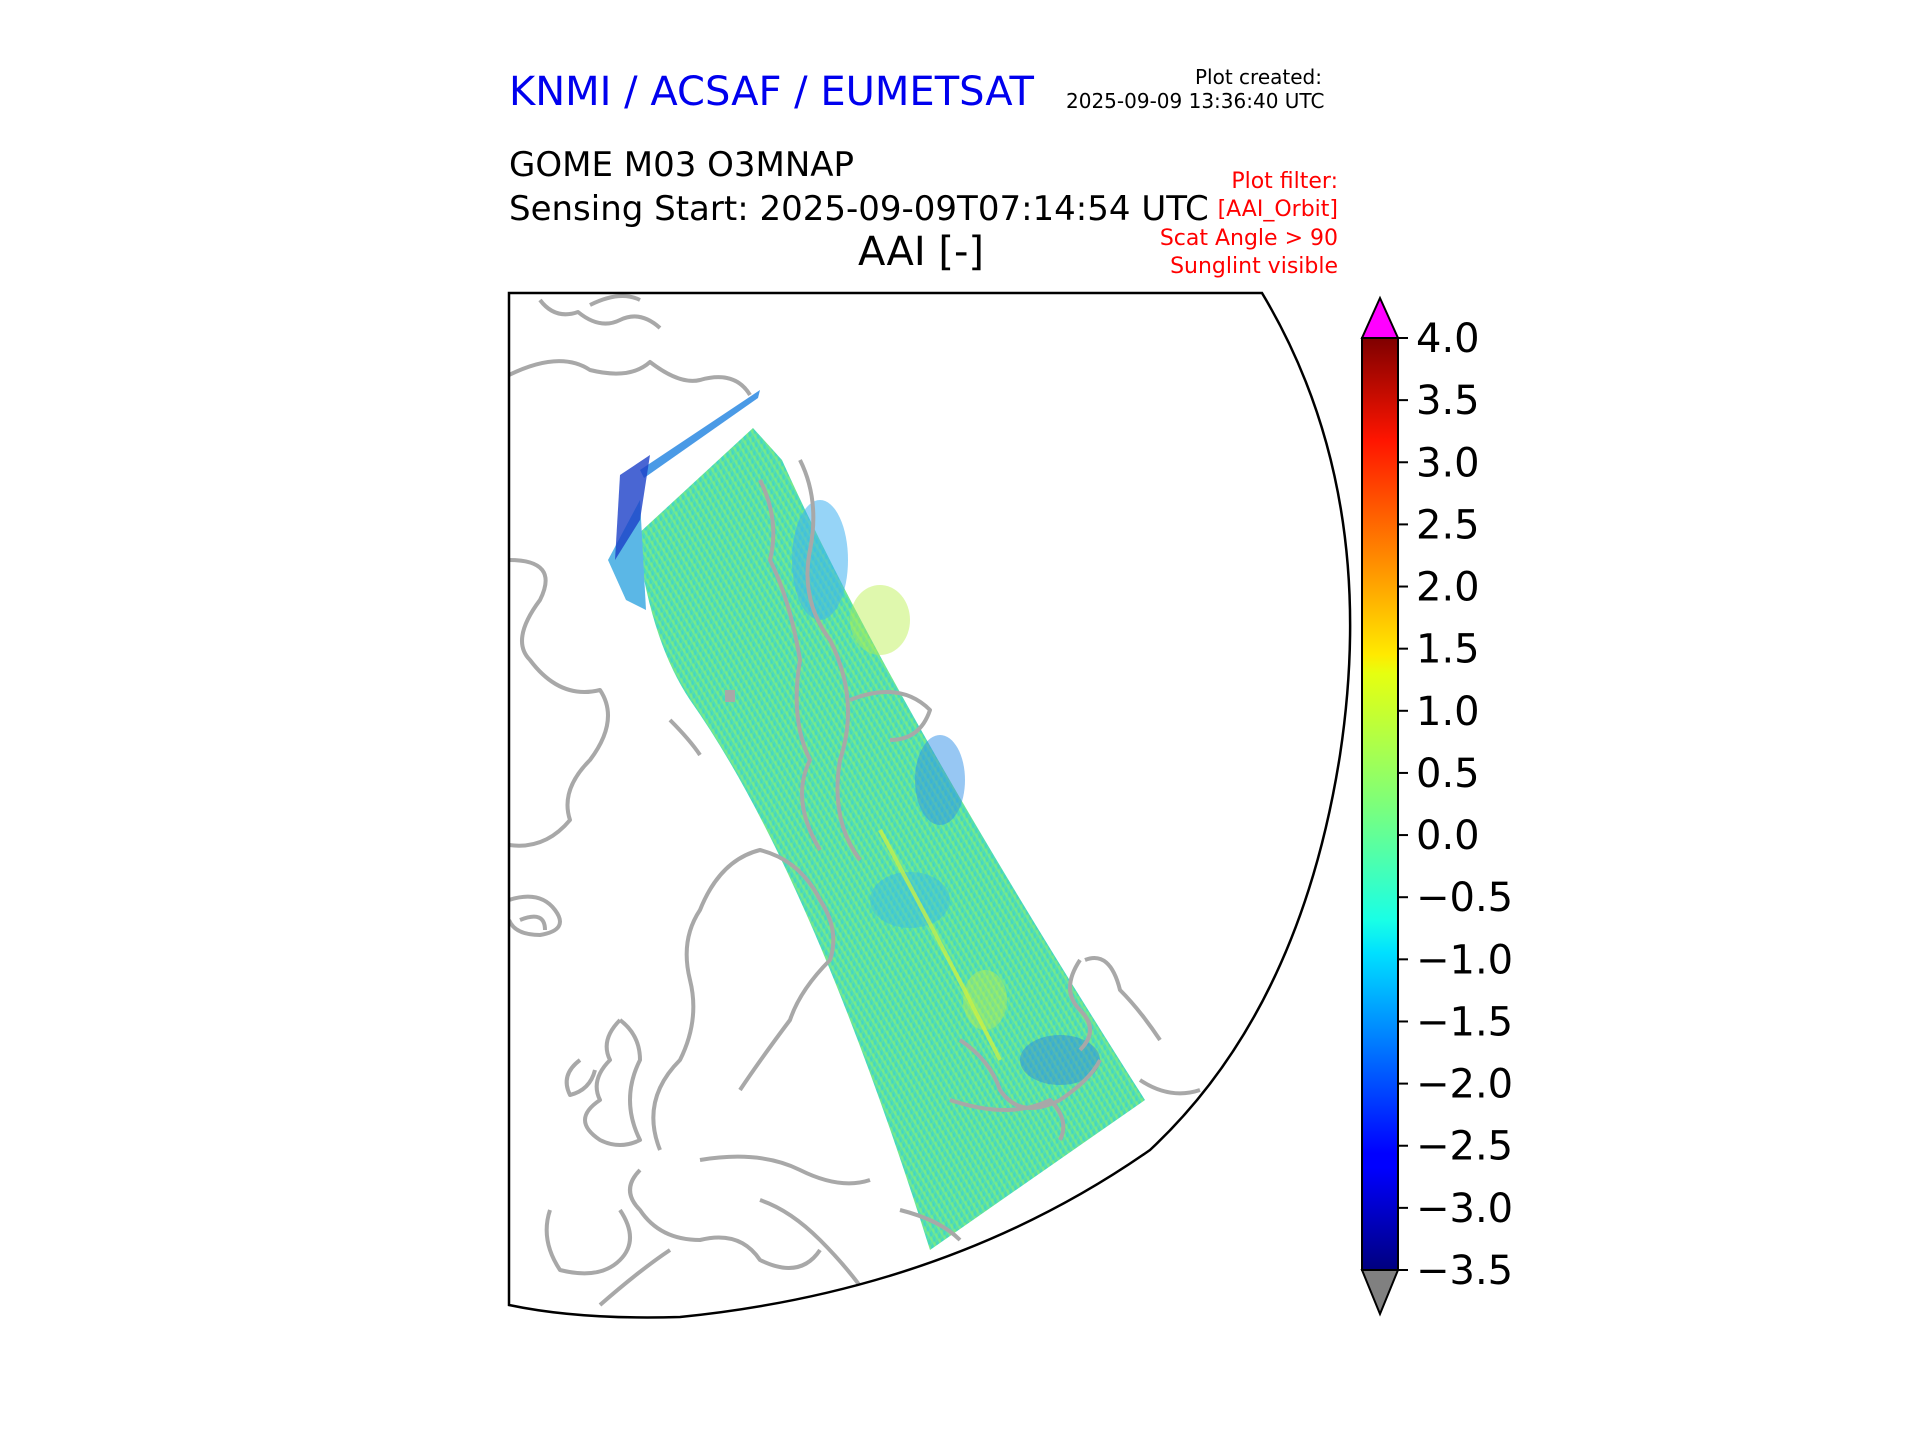 This screenshot has height=1440, width=1920. What do you see at coordinates (1448, 712) in the screenshot?
I see `colorbar-tick-label: 1.0` at bounding box center [1448, 712].